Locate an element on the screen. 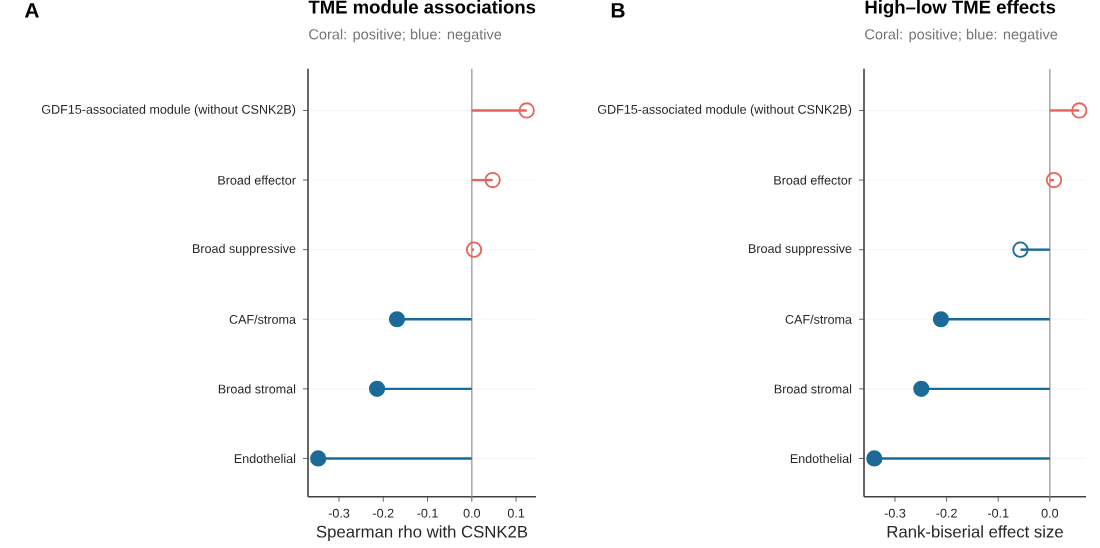 This screenshot has height=548, width=1100. text: A is located at coordinates (31, 10).